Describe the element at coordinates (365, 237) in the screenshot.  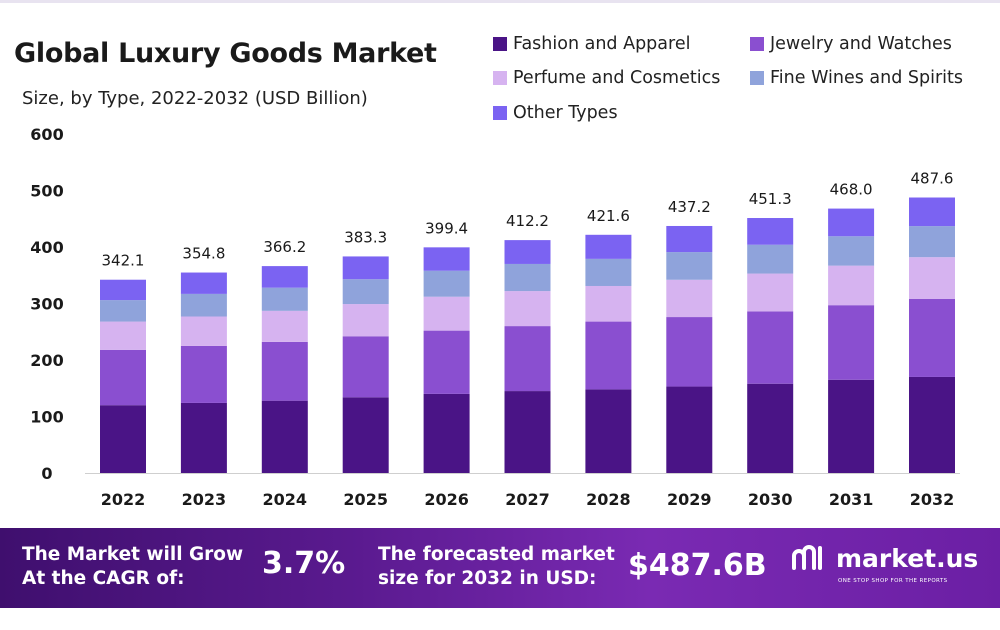
I see `data-label-total: 383.3` at that location.